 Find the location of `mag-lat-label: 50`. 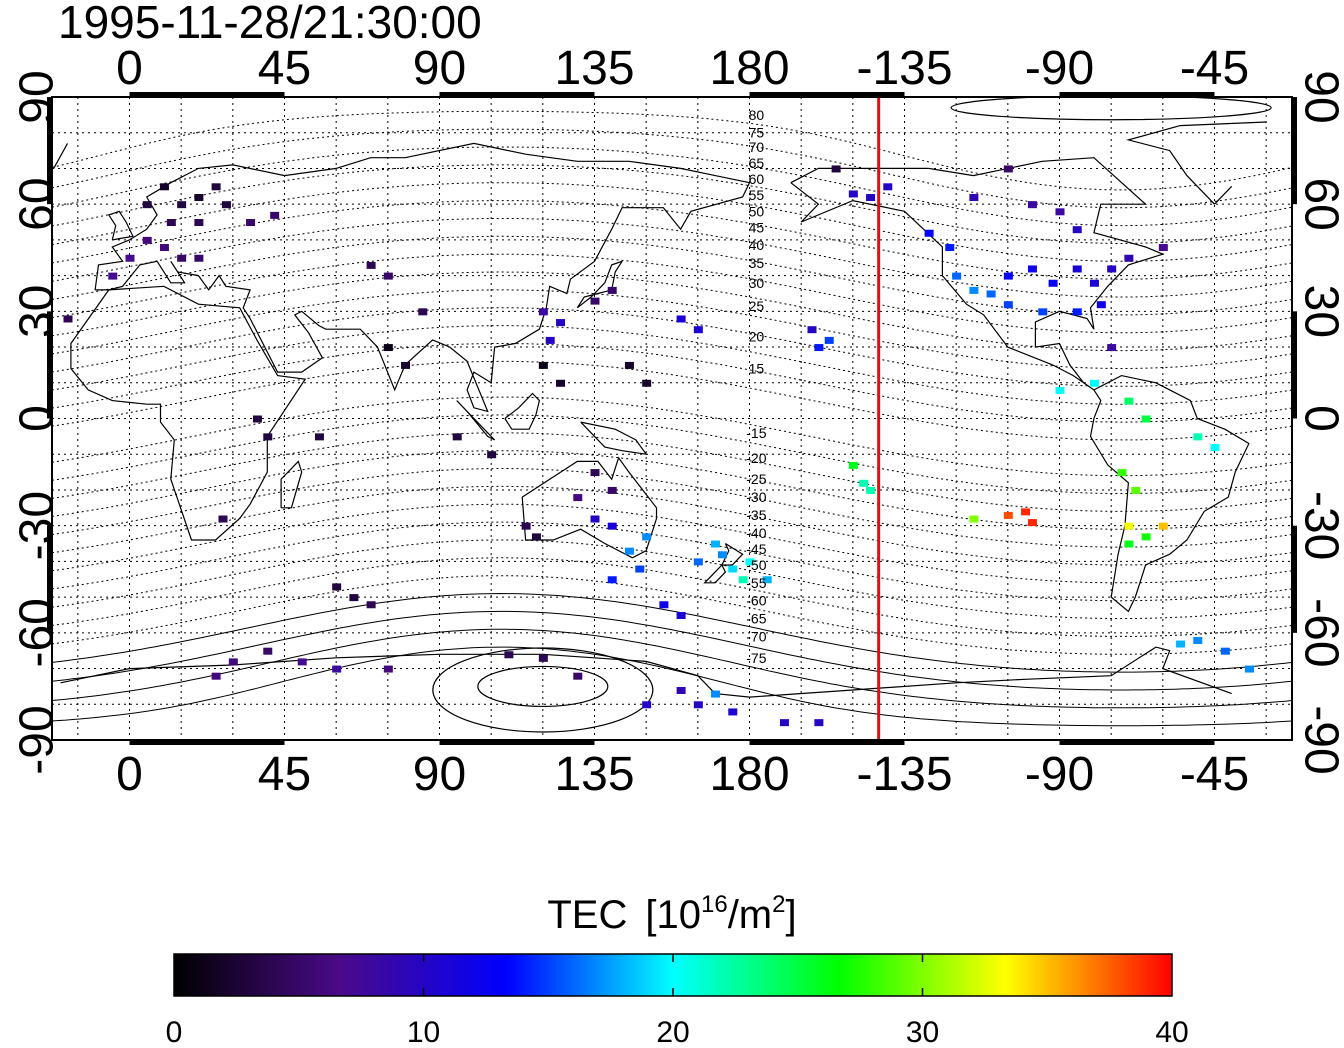

mag-lat-label: 50 is located at coordinates (757, 211).